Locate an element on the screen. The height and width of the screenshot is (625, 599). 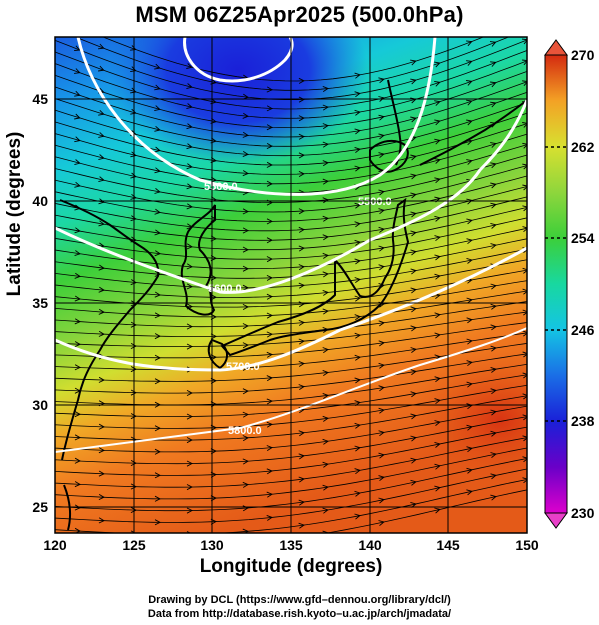
streamline is located at coordinates (425, 511).